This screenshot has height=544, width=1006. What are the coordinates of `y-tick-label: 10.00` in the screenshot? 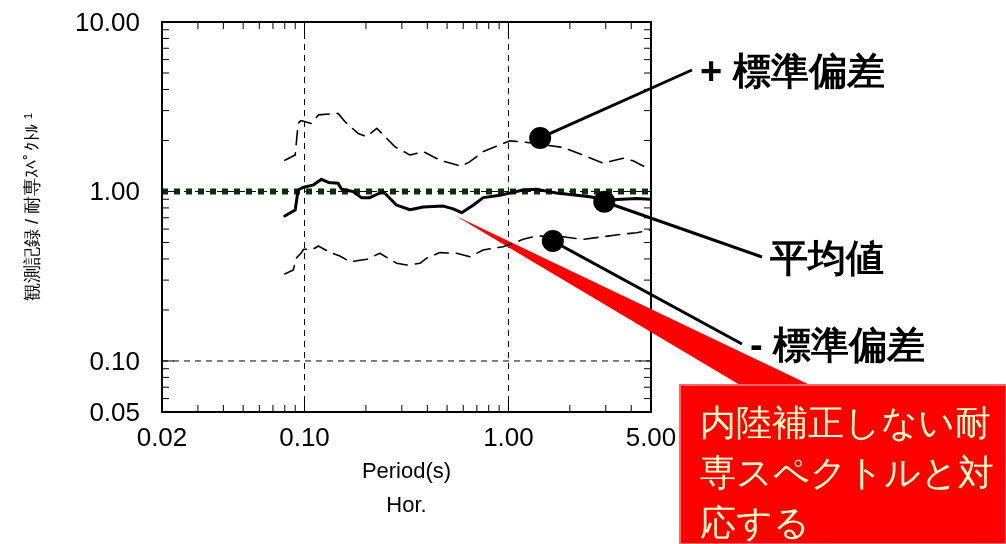 It's located at (107, 22).